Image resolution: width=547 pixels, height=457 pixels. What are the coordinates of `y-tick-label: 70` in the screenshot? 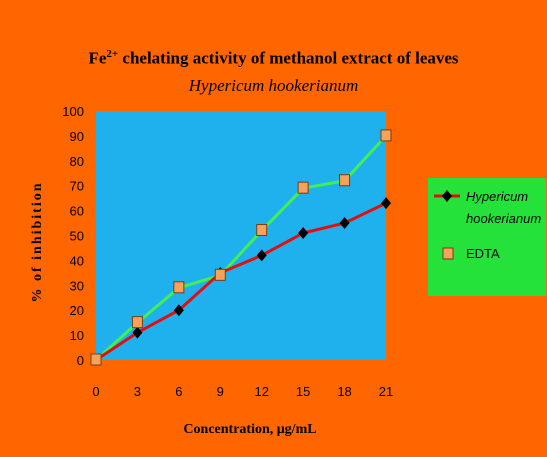 It's located at (77, 186).